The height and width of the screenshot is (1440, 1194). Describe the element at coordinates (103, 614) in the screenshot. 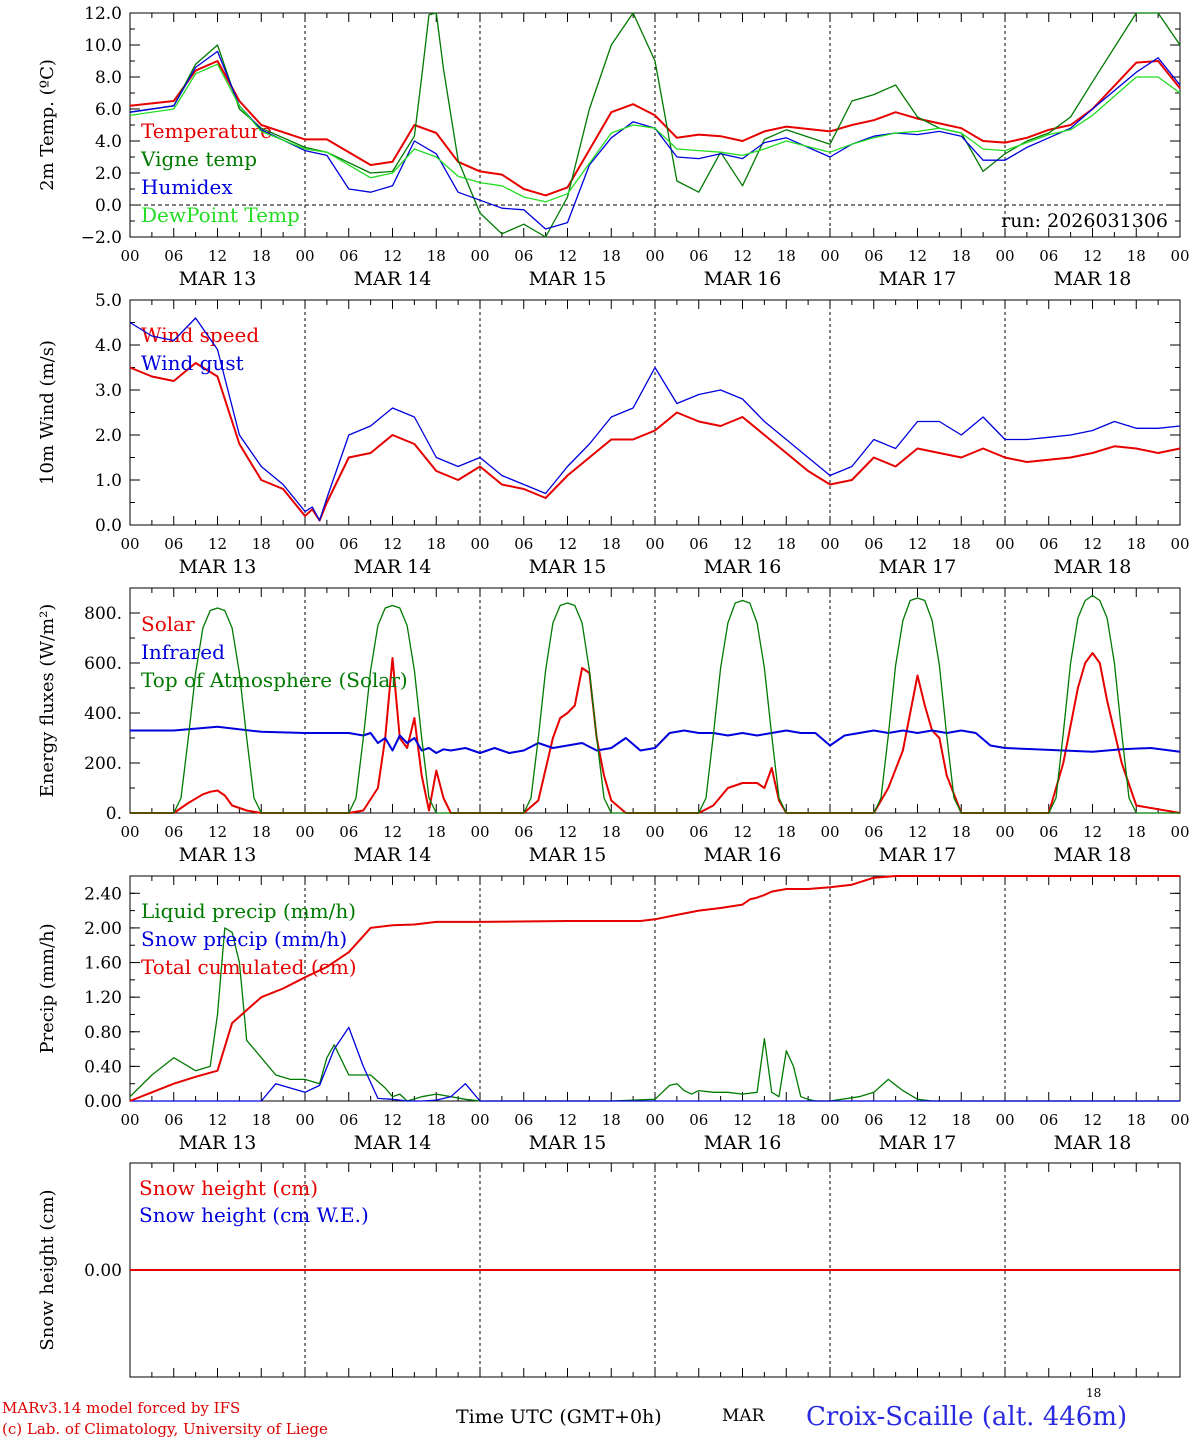

I see `y-tick-label: 800.` at that location.